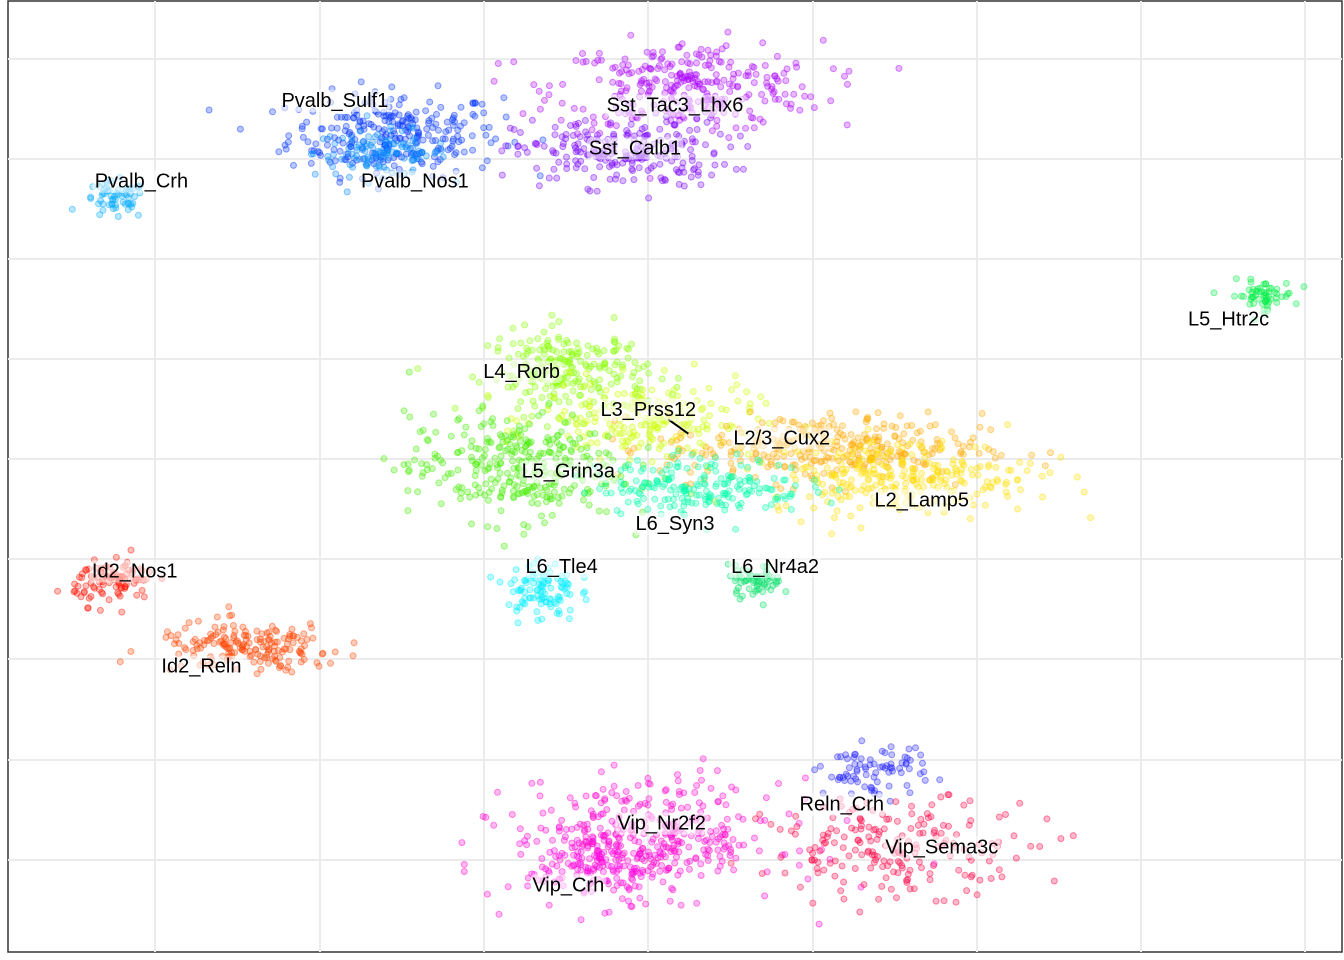 This screenshot has width=1344, height=960. I want to click on cluster-label-text: L6_Tle4, so click(561, 567).